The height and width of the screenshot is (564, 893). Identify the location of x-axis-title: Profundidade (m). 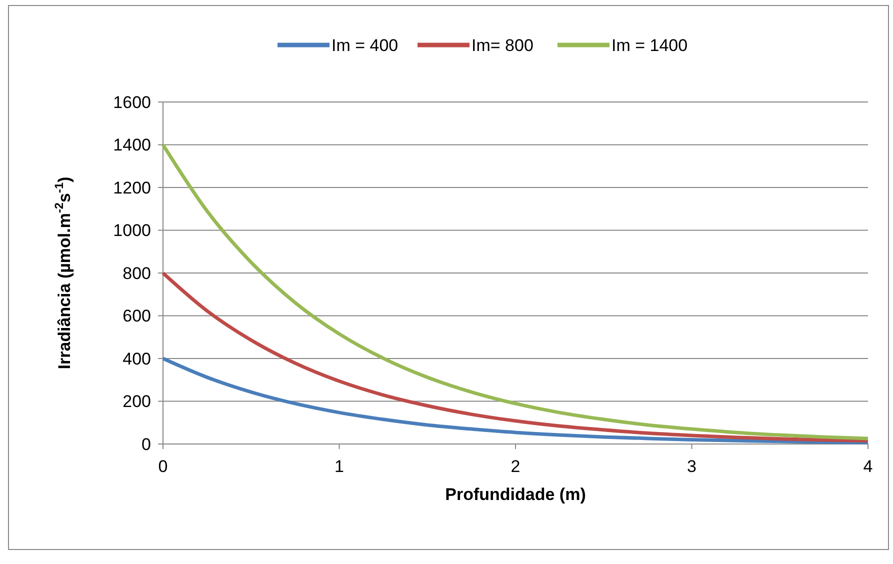
(515, 494).